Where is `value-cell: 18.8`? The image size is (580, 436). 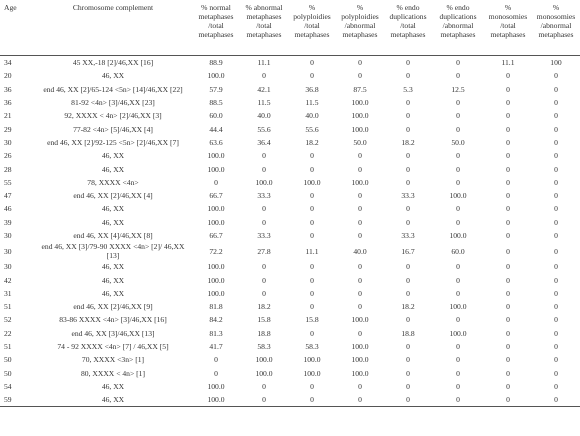 value-cell: 18.8 is located at coordinates (408, 333).